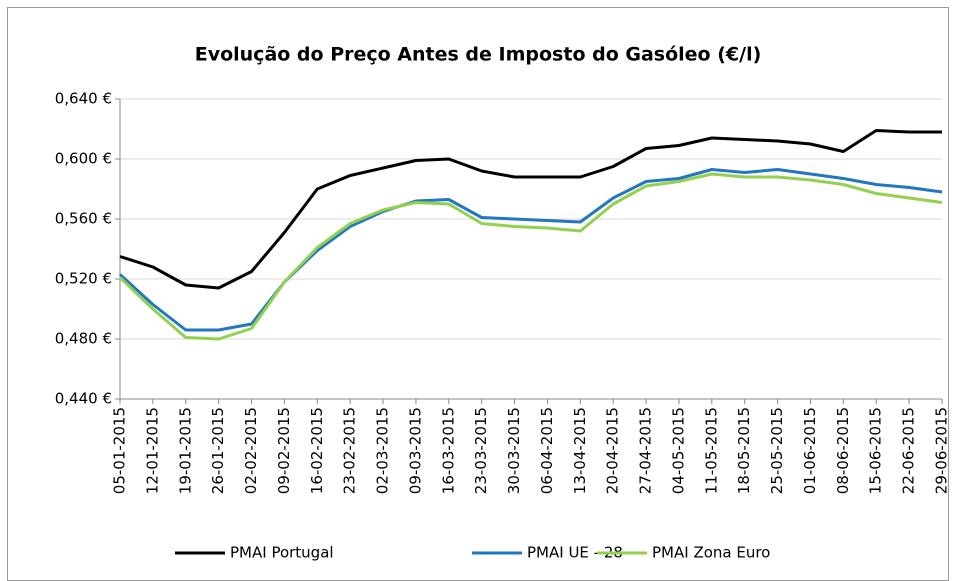 The width and height of the screenshot is (956, 581). What do you see at coordinates (83, 159) in the screenshot?
I see `y-tick-label: 0,600 €` at bounding box center [83, 159].